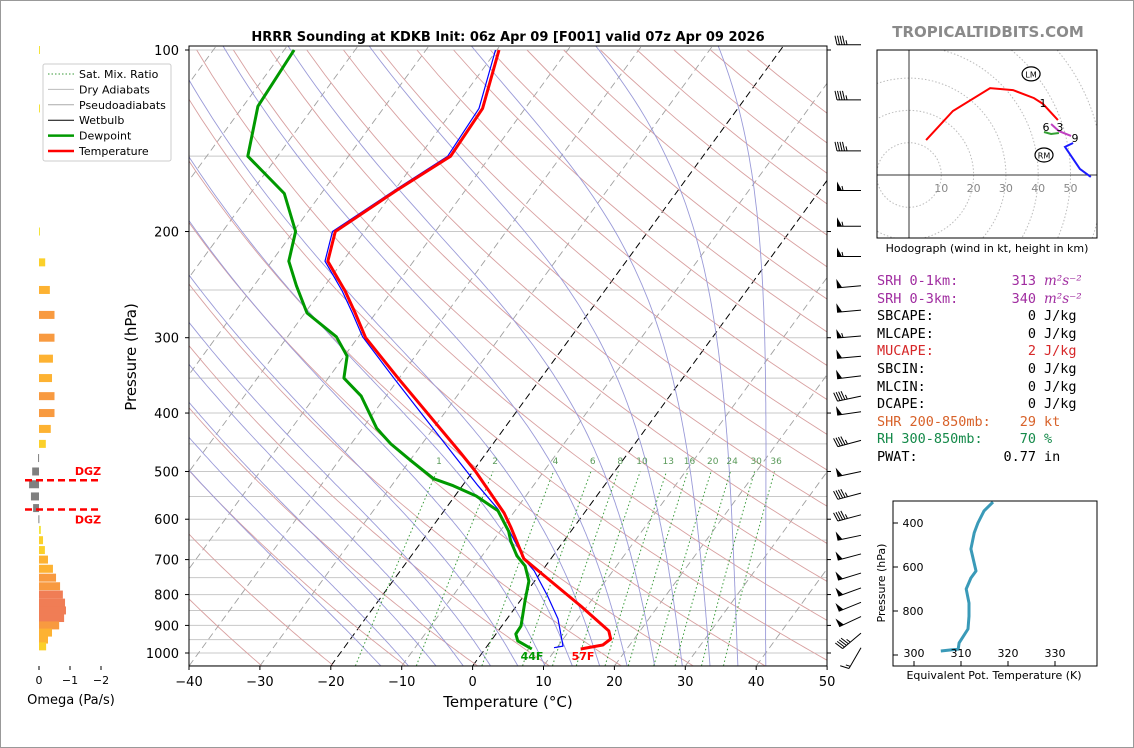  Describe the element at coordinates (1002, 458) in the screenshot. I see `stat-row: PWAT: 0.77 in` at that location.